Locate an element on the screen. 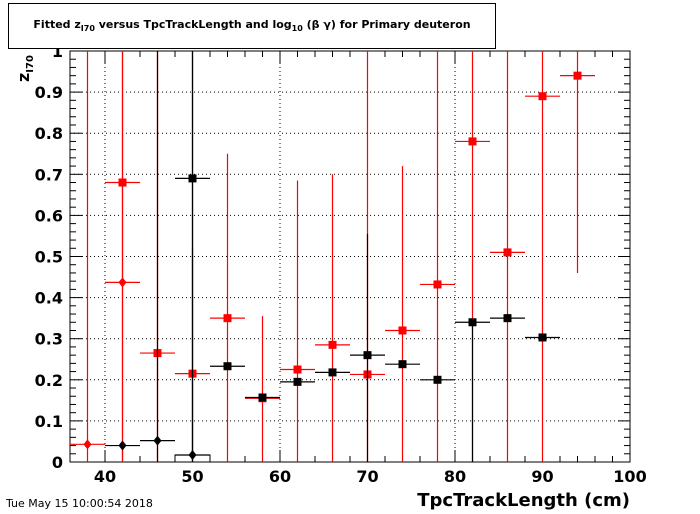 The image size is (700, 514). timestamp: Tue May 15 10:00:54 2018 is located at coordinates (79, 503).